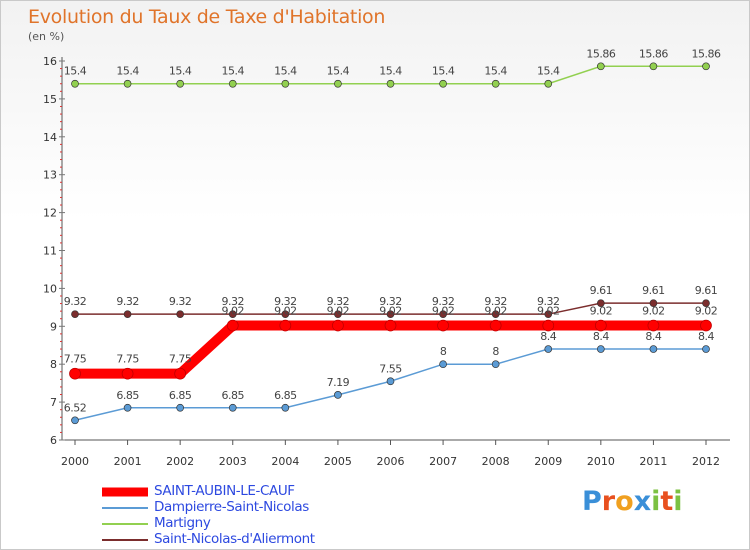 The image size is (750, 550). I want to click on x-tick-label: 2001, so click(128, 461).